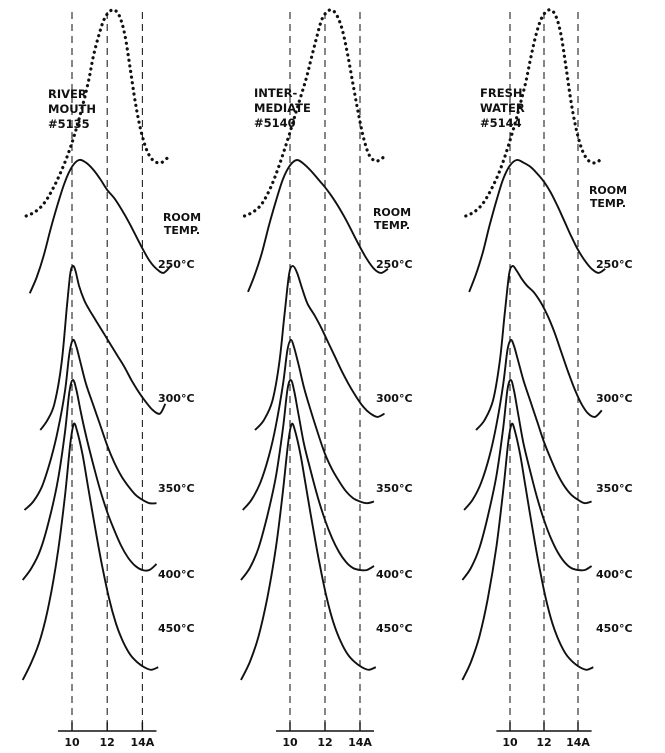  What do you see at coordinates (275, 123) in the screenshot?
I see `panel-title-line: #5140` at bounding box center [275, 123].